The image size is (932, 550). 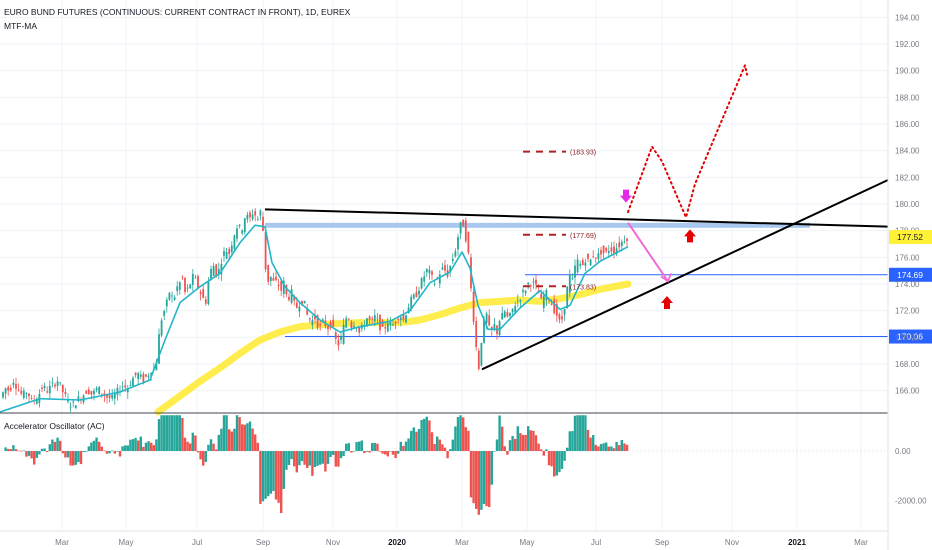 I want to click on current-price-tag, so click(x=910, y=237).